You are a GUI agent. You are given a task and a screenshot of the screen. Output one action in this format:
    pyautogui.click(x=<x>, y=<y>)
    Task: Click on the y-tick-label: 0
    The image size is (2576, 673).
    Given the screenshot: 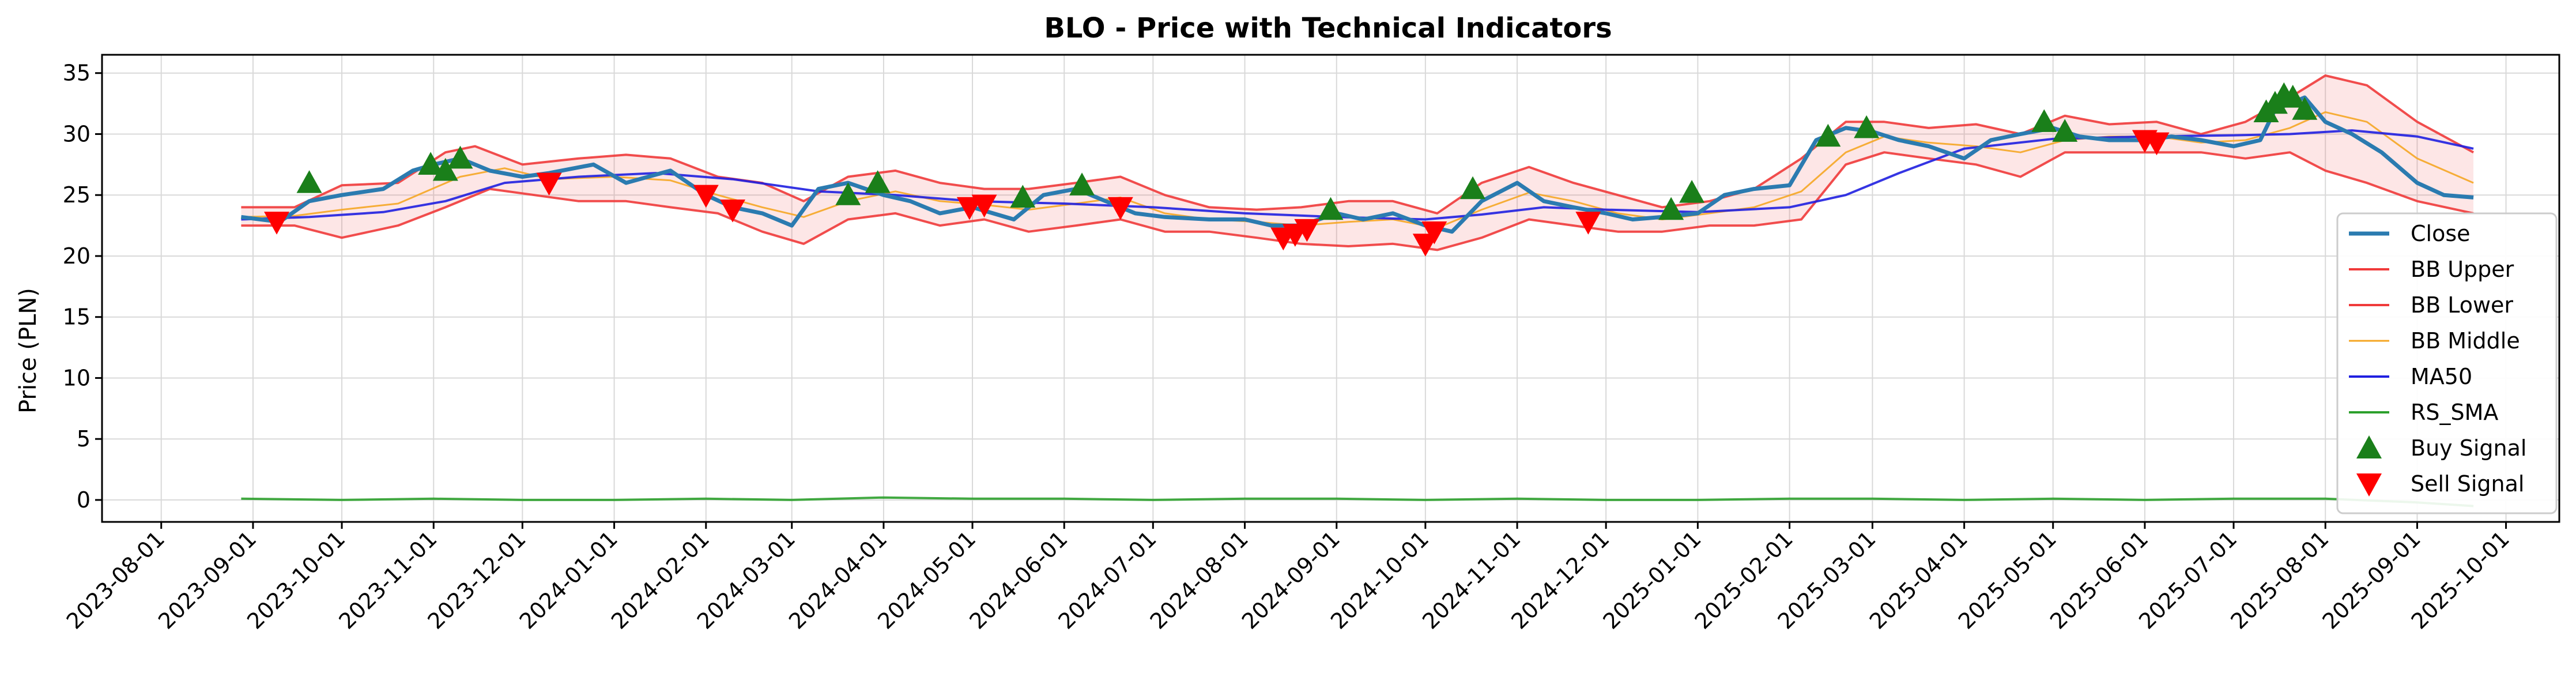 What is the action you would take?
    pyautogui.click(x=83, y=500)
    